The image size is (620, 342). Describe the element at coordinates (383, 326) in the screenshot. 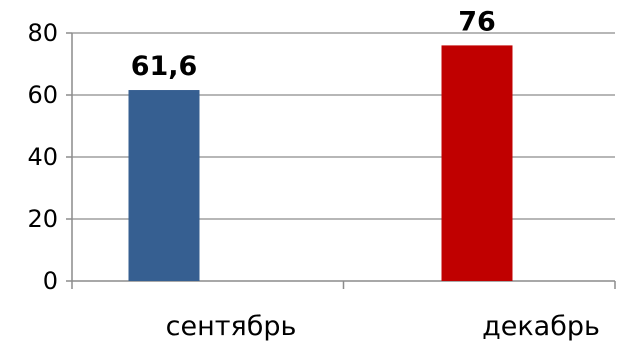

I see `x-tick-labels: сентябрь декабрь` at that location.